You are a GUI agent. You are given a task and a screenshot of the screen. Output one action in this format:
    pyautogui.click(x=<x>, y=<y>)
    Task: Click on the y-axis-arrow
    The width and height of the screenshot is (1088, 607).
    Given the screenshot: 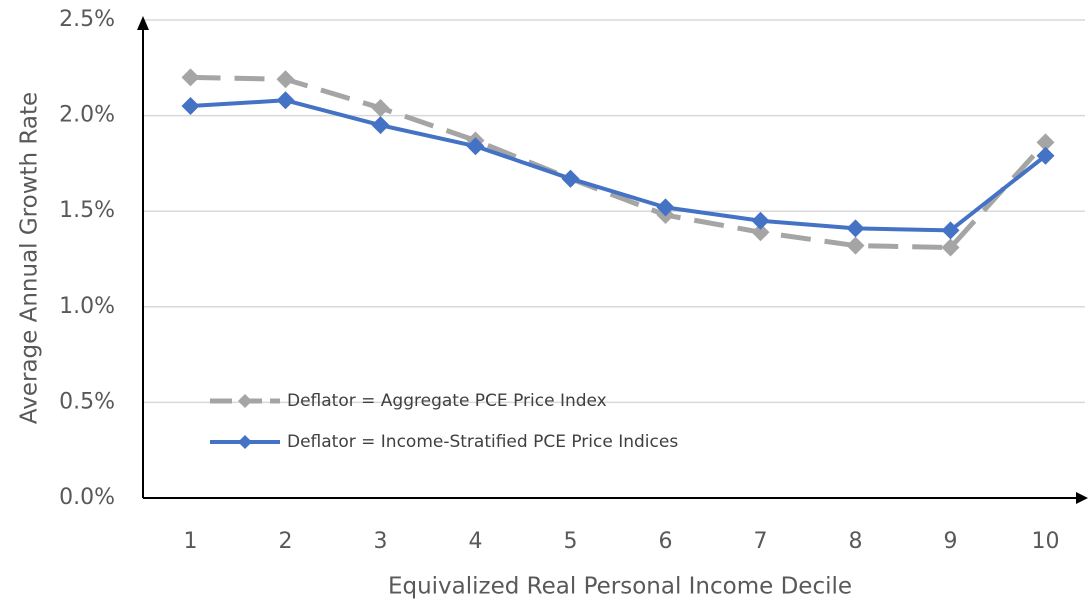 What is the action you would take?
    pyautogui.click(x=143, y=23)
    